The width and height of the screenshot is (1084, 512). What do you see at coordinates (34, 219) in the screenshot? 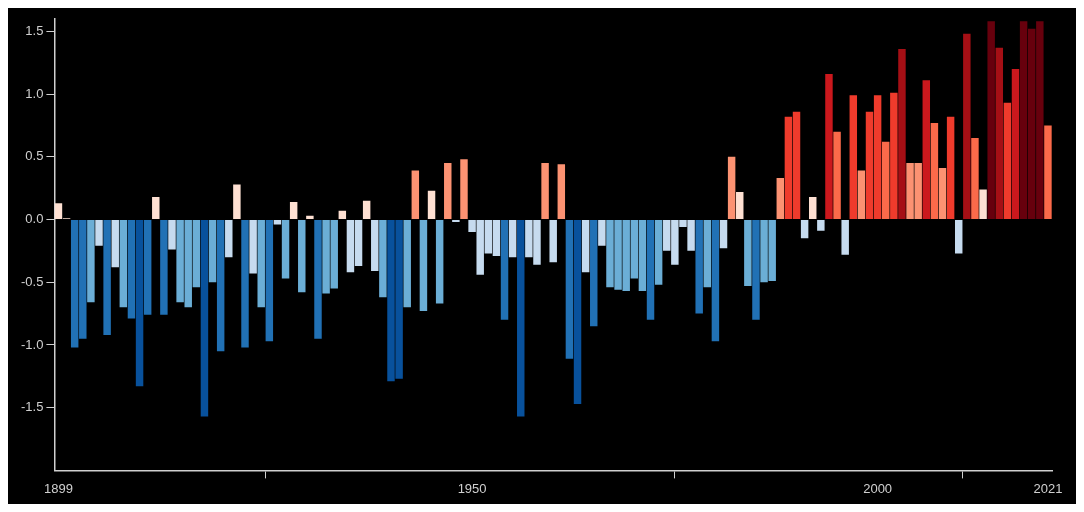
I see `y-tick-label: 0.0` at bounding box center [34, 219].